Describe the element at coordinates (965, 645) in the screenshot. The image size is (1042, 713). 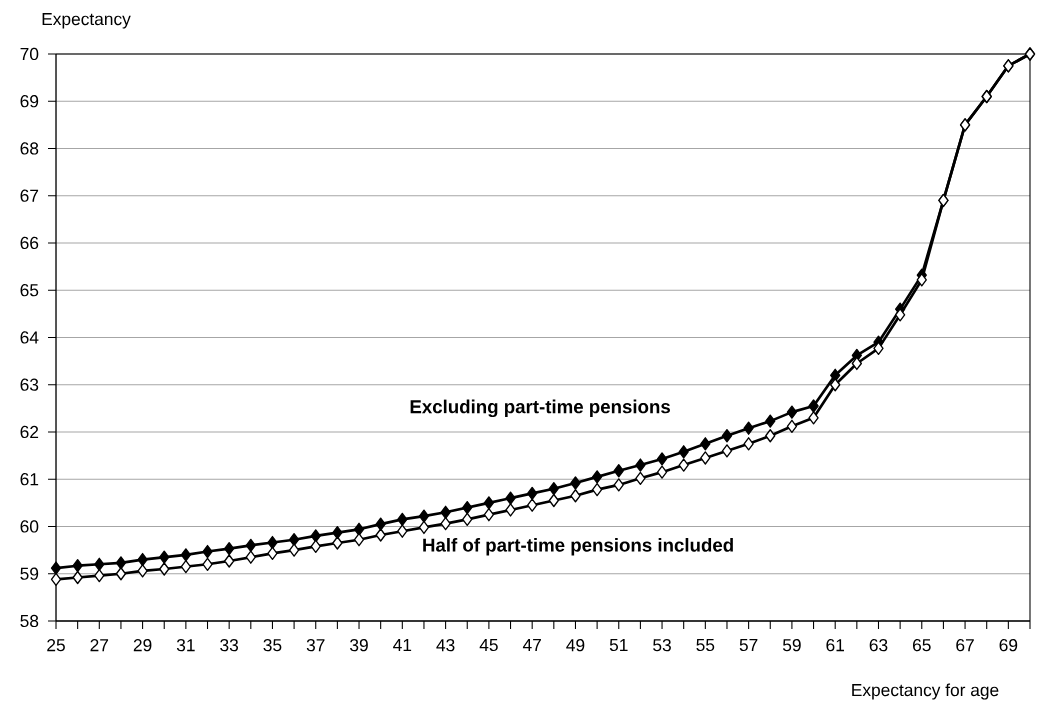
I see `x-tick-label: 67` at that location.